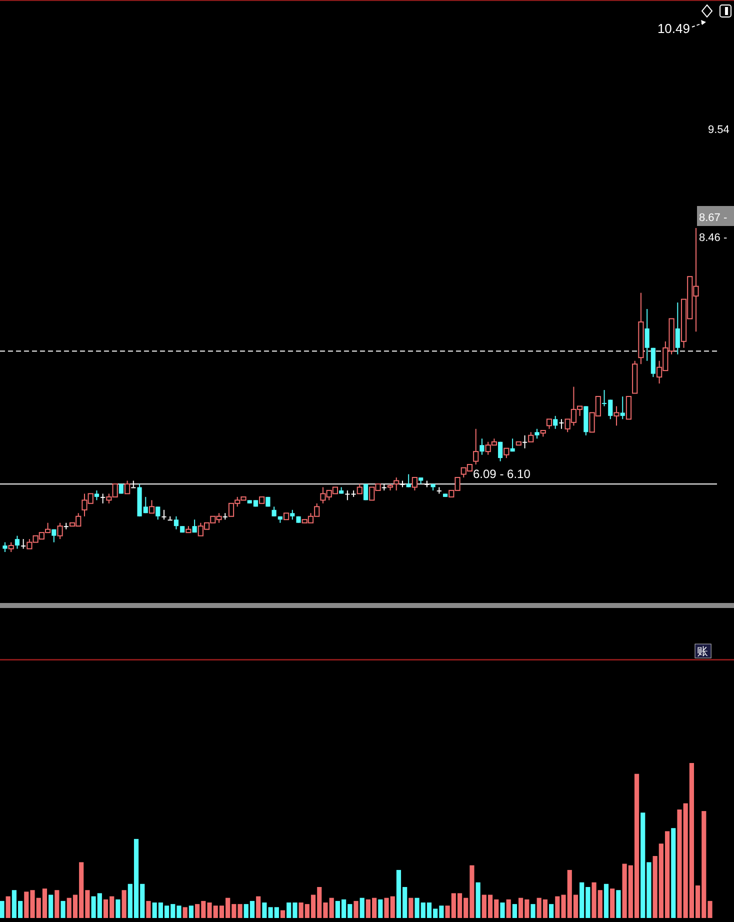 This screenshot has height=922, width=734. Describe the element at coordinates (713, 218) in the screenshot. I see `text: 8.67 -` at that location.